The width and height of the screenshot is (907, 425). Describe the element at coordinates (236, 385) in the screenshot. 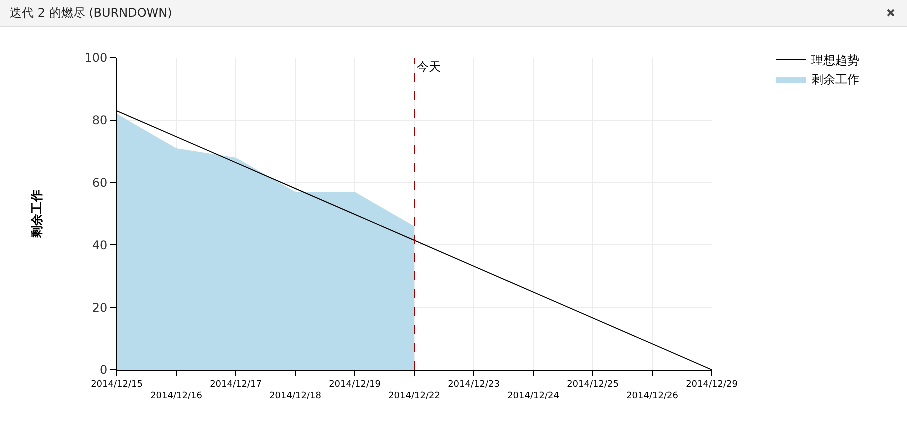

I see `x-tick-label: 2014/12/17` at that location.